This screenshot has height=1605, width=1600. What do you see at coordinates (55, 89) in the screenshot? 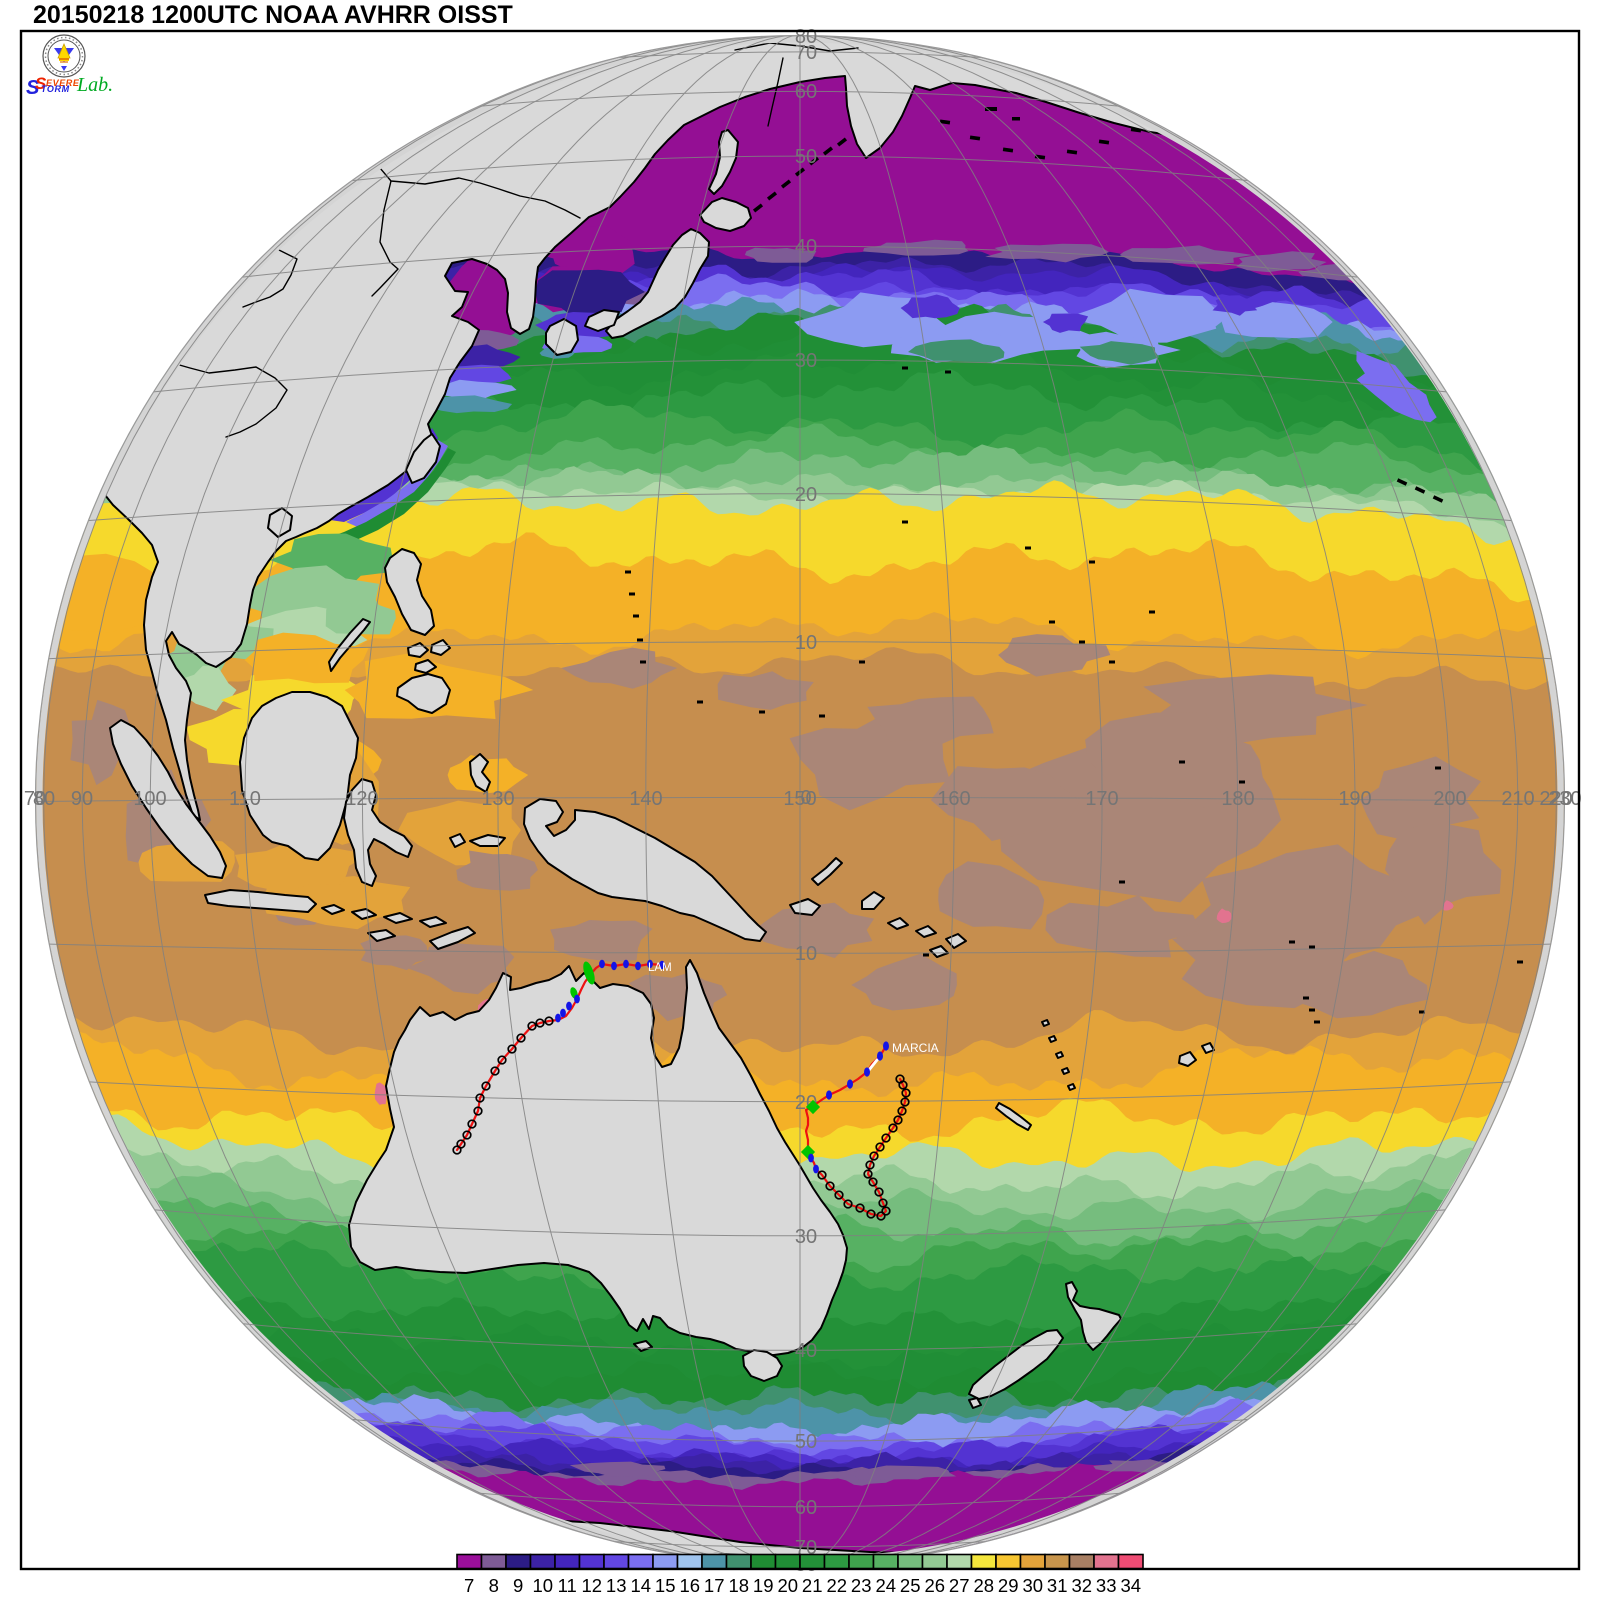
I see `svg-text: TORM` at bounding box center [55, 89].